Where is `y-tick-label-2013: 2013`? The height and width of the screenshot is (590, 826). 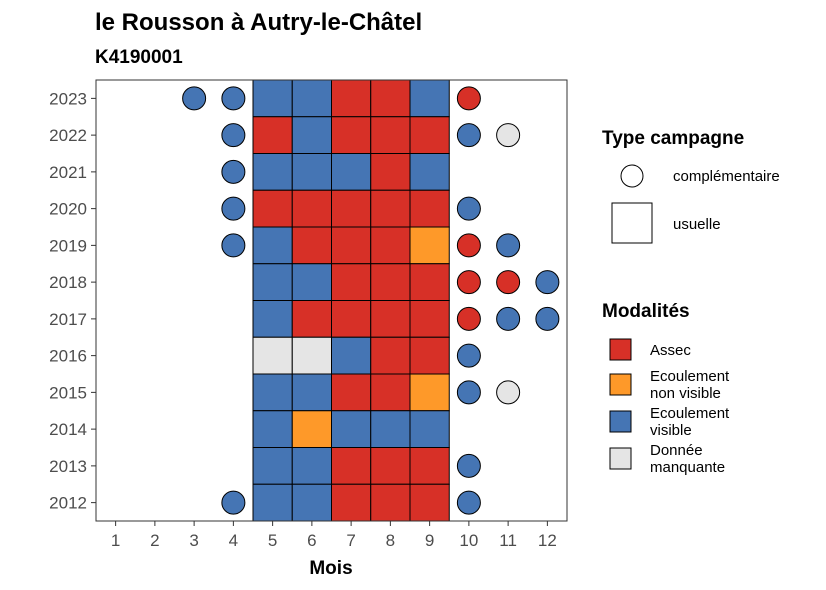 y-tick-label-2013: 2013 is located at coordinates (68, 466).